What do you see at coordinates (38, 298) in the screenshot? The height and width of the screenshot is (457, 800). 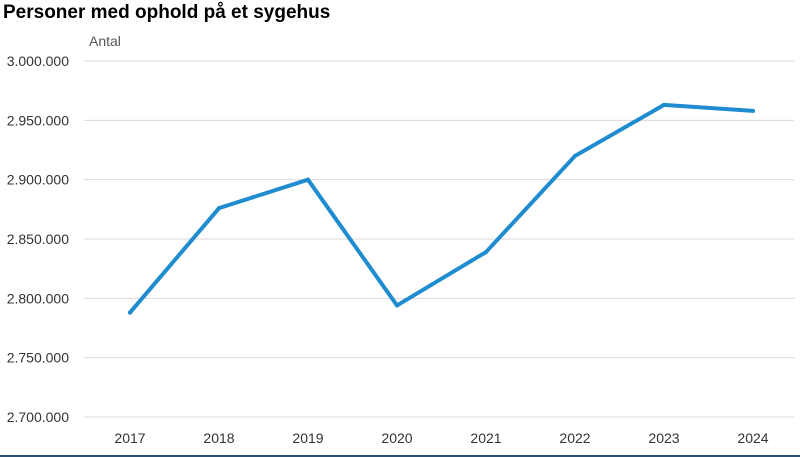 I see `y-tick-label: 2.800.000` at bounding box center [38, 298].